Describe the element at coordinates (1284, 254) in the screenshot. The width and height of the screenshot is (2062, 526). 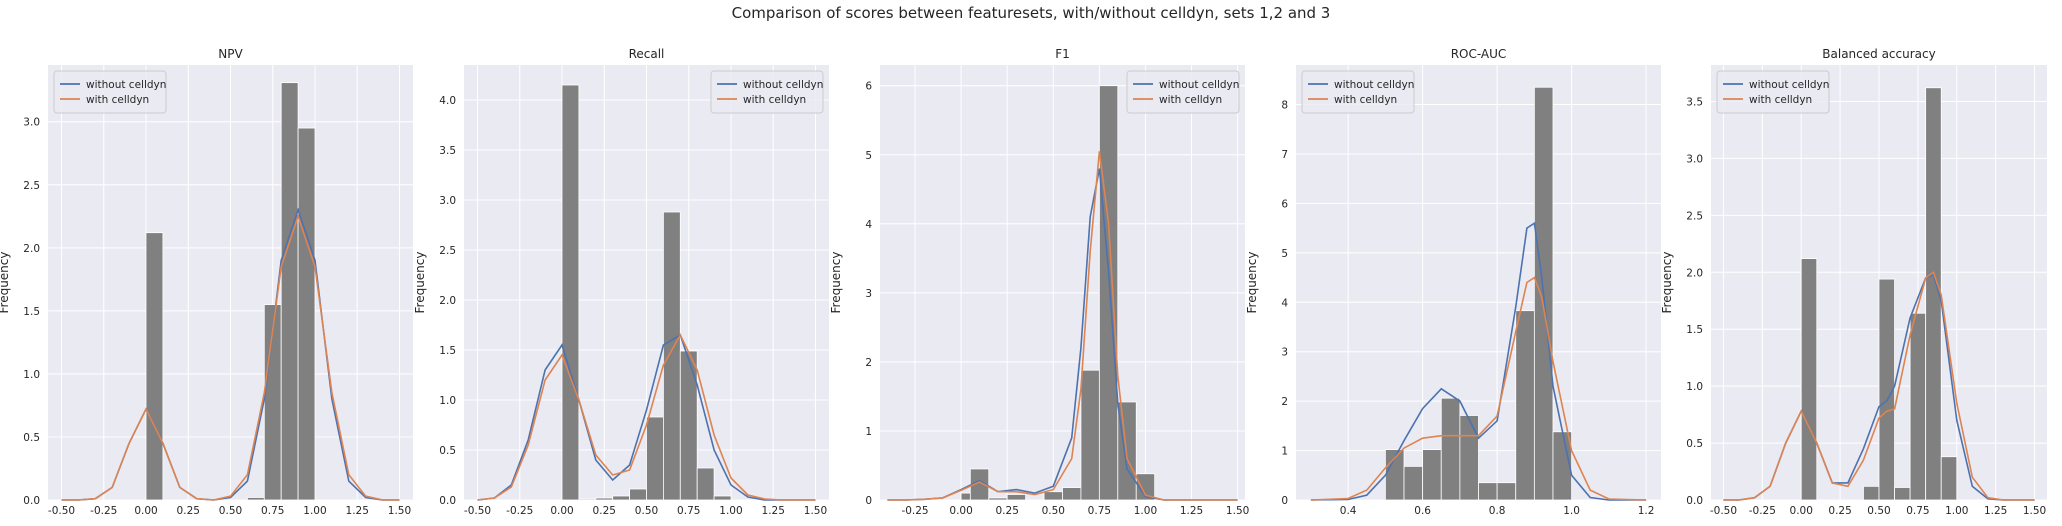
I see `y-tick-label: 5` at that location.